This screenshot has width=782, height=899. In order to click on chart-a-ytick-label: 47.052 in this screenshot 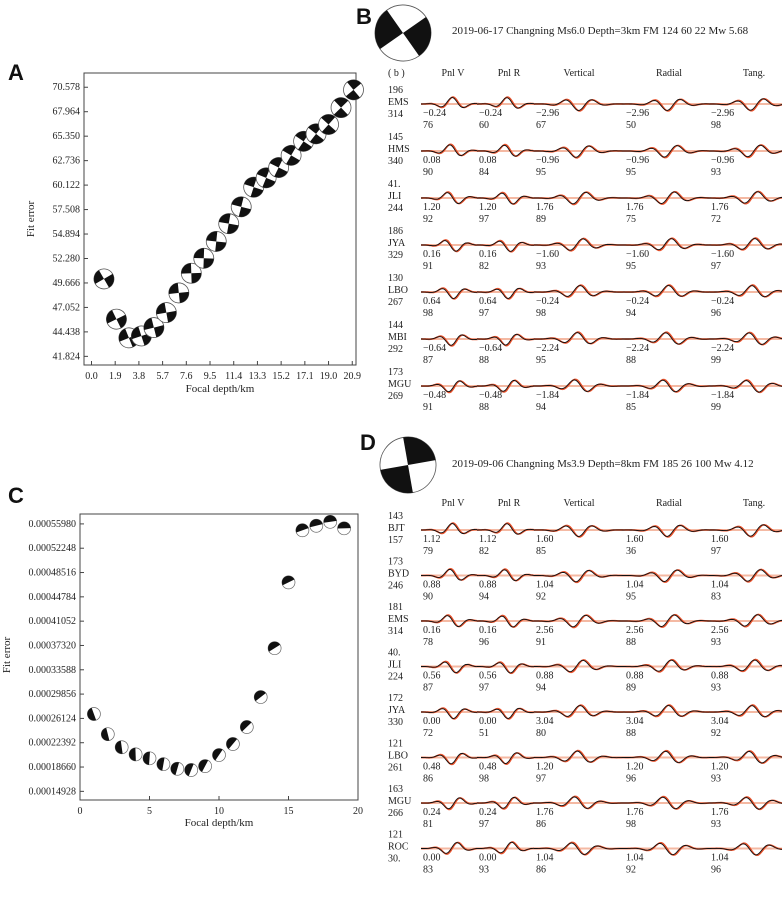, I will do `click(67, 307)`.